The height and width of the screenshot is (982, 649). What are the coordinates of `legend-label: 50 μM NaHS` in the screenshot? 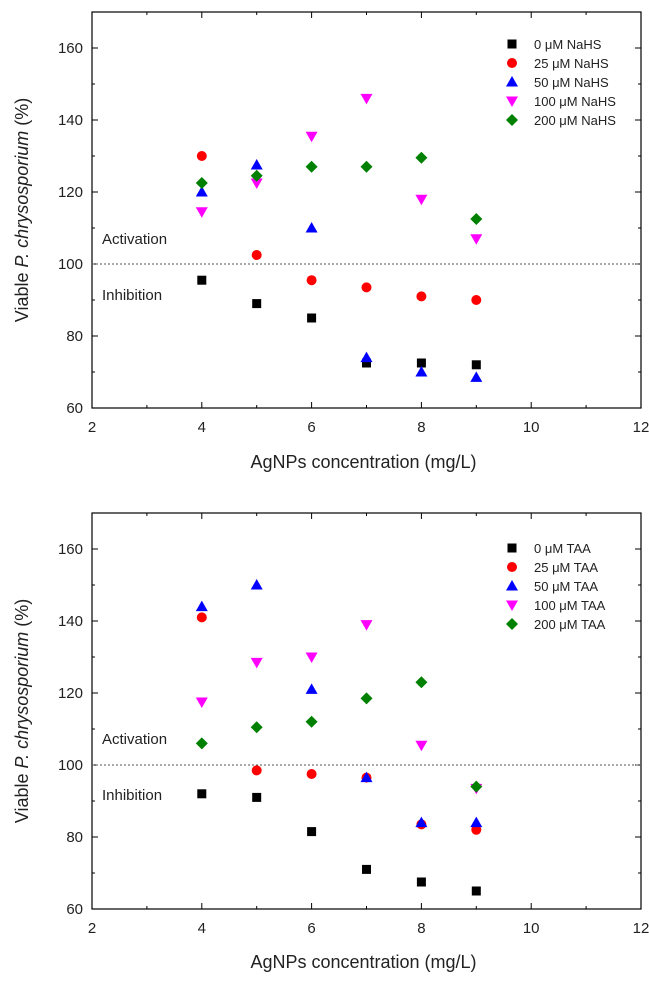 It's located at (571, 82).